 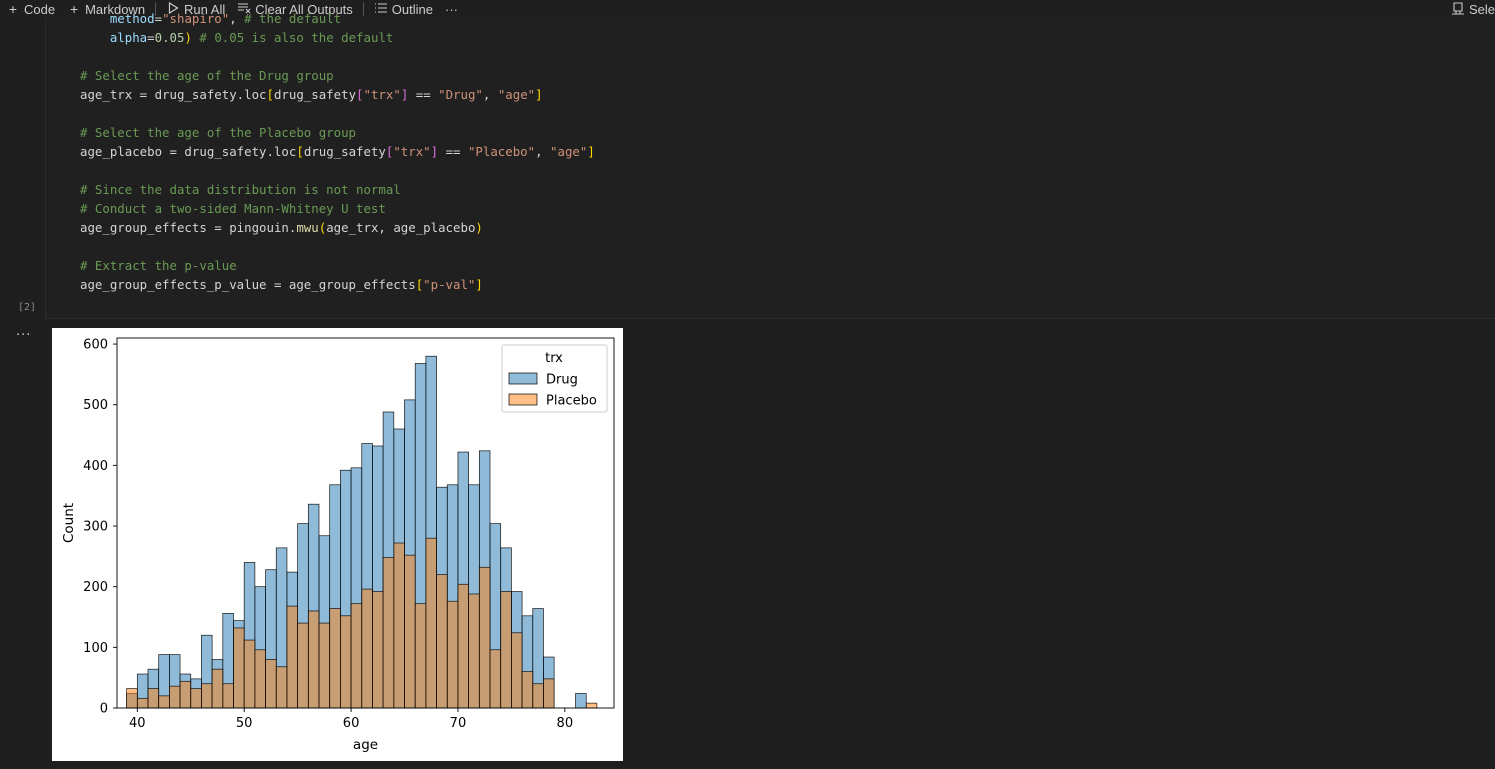 What do you see at coordinates (458, 723) in the screenshot?
I see `x-tick-label-70: 70` at bounding box center [458, 723].